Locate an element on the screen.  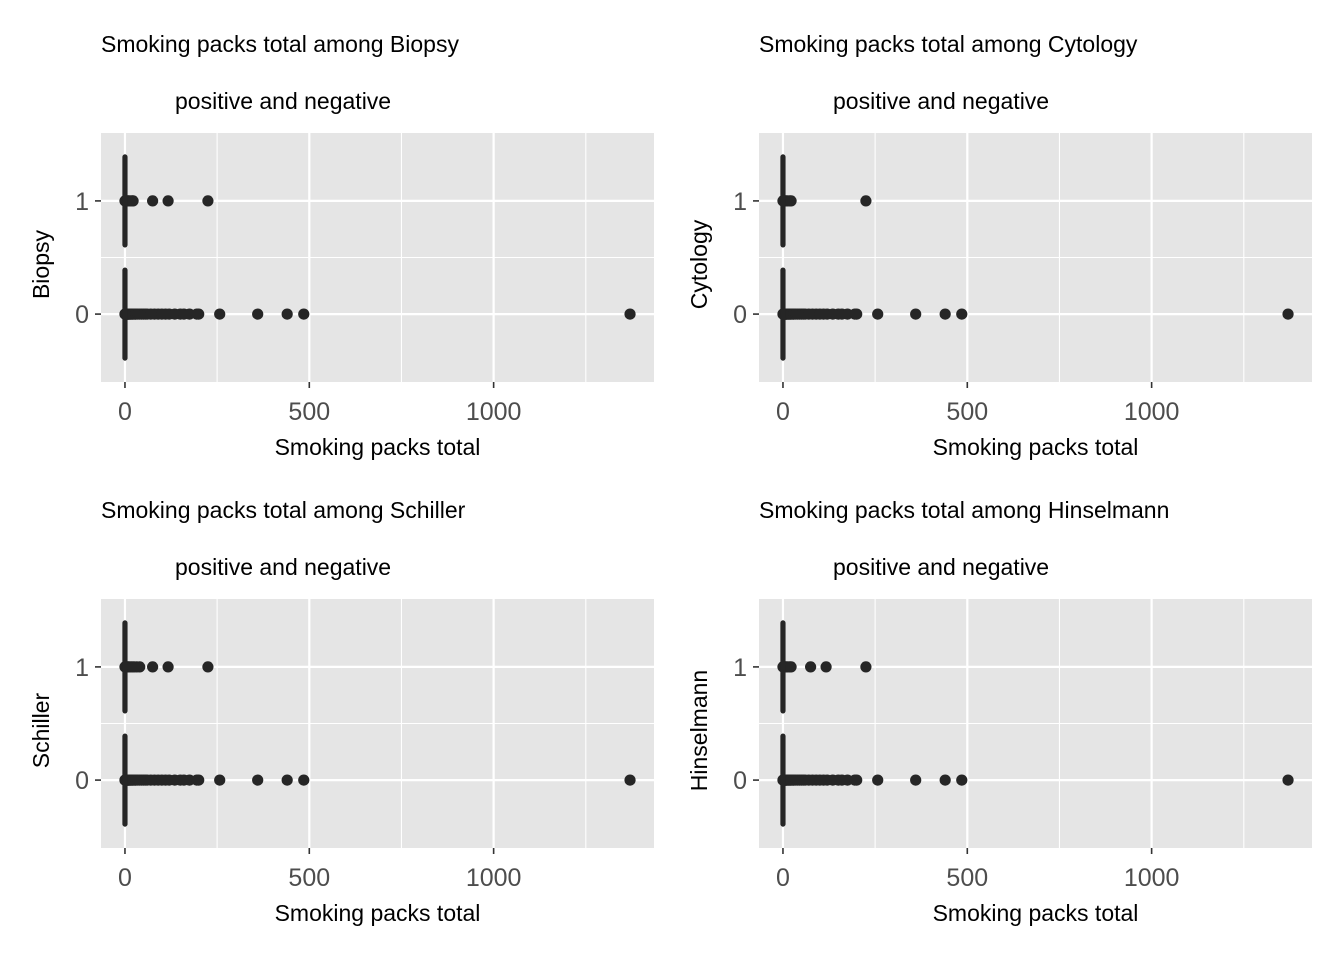
panel-title: Smoking packs total among Cytology is located at coordinates (948, 44).